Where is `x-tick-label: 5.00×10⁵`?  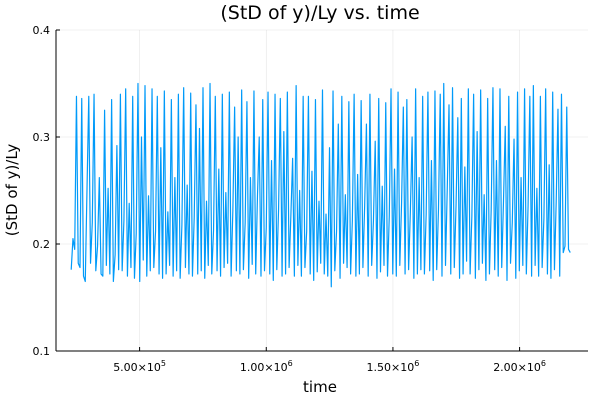 x-tick-label: 5.00×10⁵ is located at coordinates (139, 366).